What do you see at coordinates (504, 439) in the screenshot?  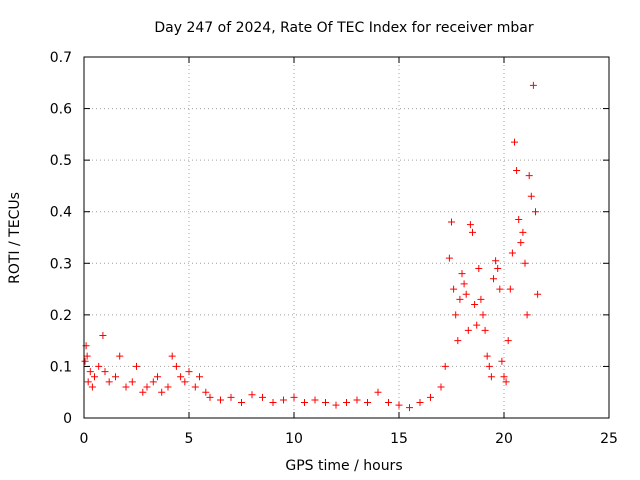 I see `x-tick-label: 20` at bounding box center [504, 439].